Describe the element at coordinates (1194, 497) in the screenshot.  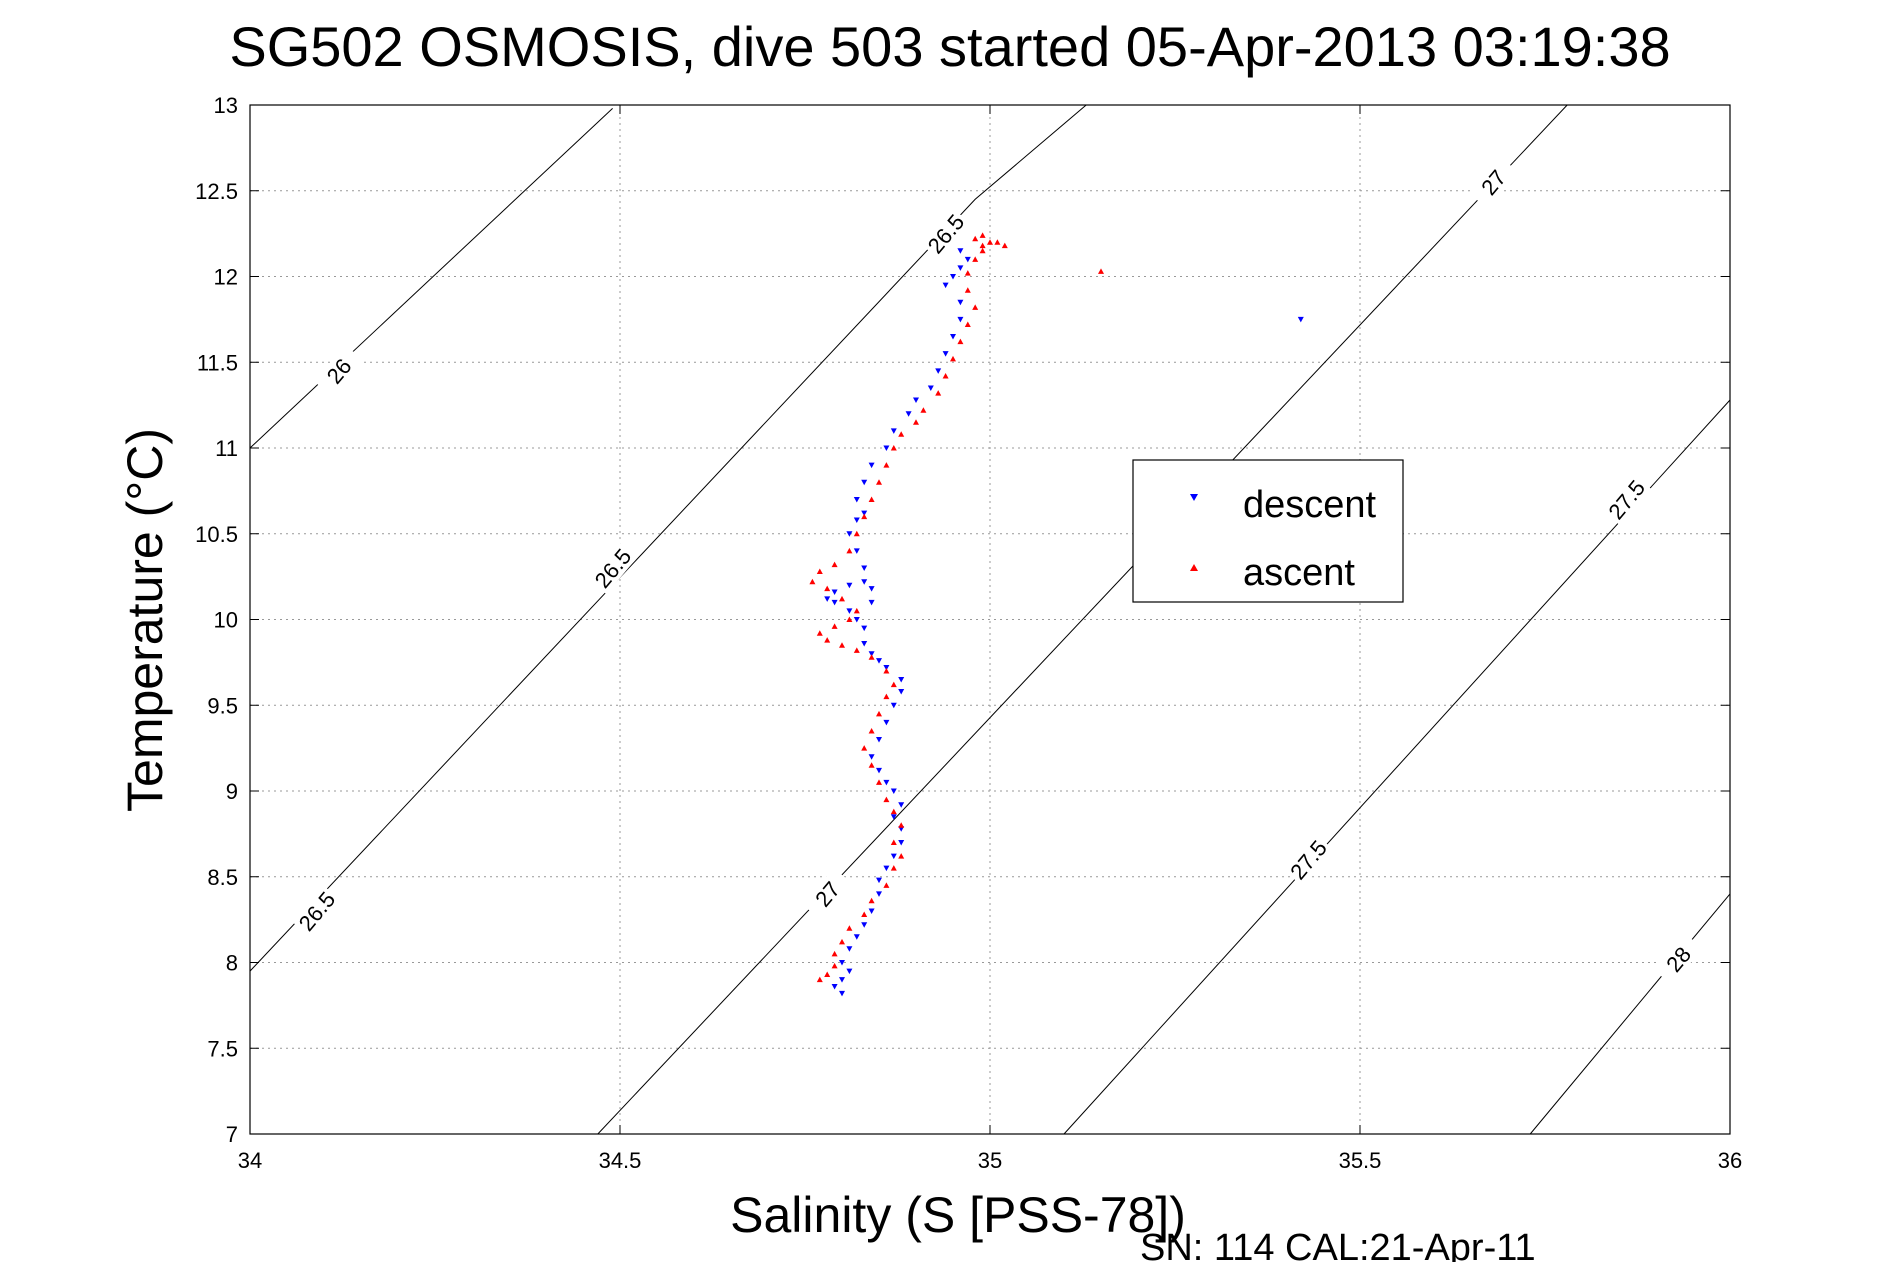
I see `legend-descent-marker` at that location.